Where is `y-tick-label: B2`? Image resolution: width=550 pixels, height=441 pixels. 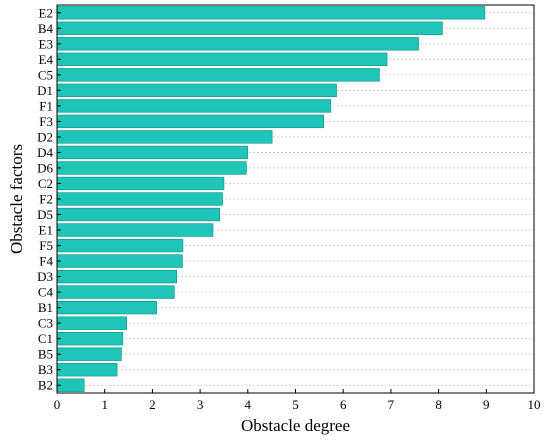 y-tick-label: B2 is located at coordinates (45, 385).